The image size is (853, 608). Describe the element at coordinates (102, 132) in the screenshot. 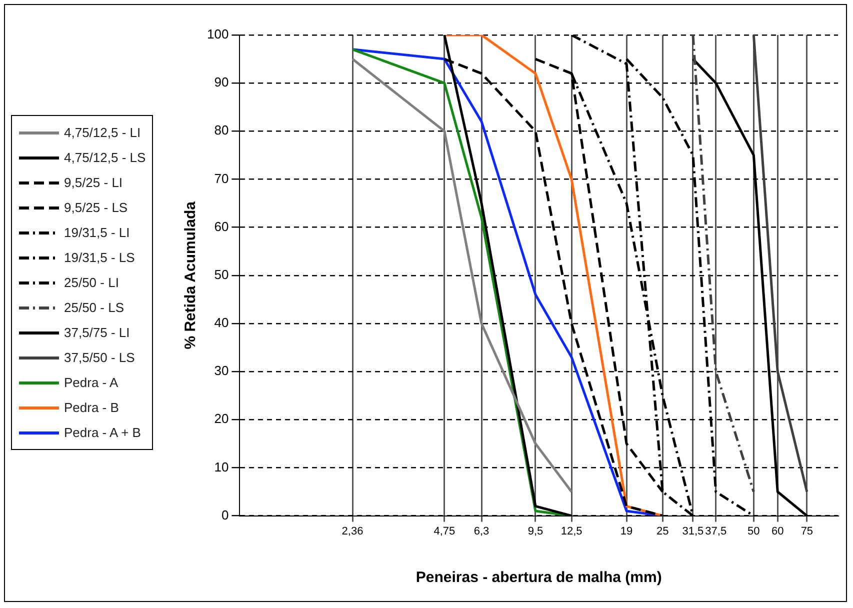

I see `legend-label: 4,75/12,5 - LI` at that location.